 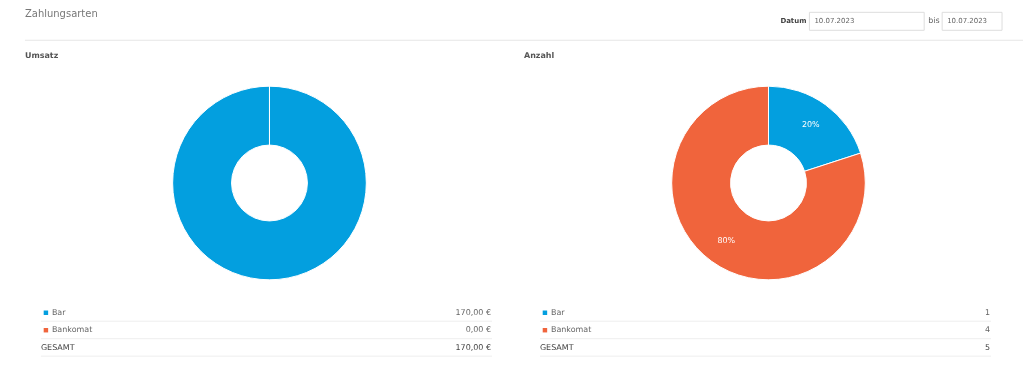 I want to click on data-label: 1, so click(x=987, y=312).